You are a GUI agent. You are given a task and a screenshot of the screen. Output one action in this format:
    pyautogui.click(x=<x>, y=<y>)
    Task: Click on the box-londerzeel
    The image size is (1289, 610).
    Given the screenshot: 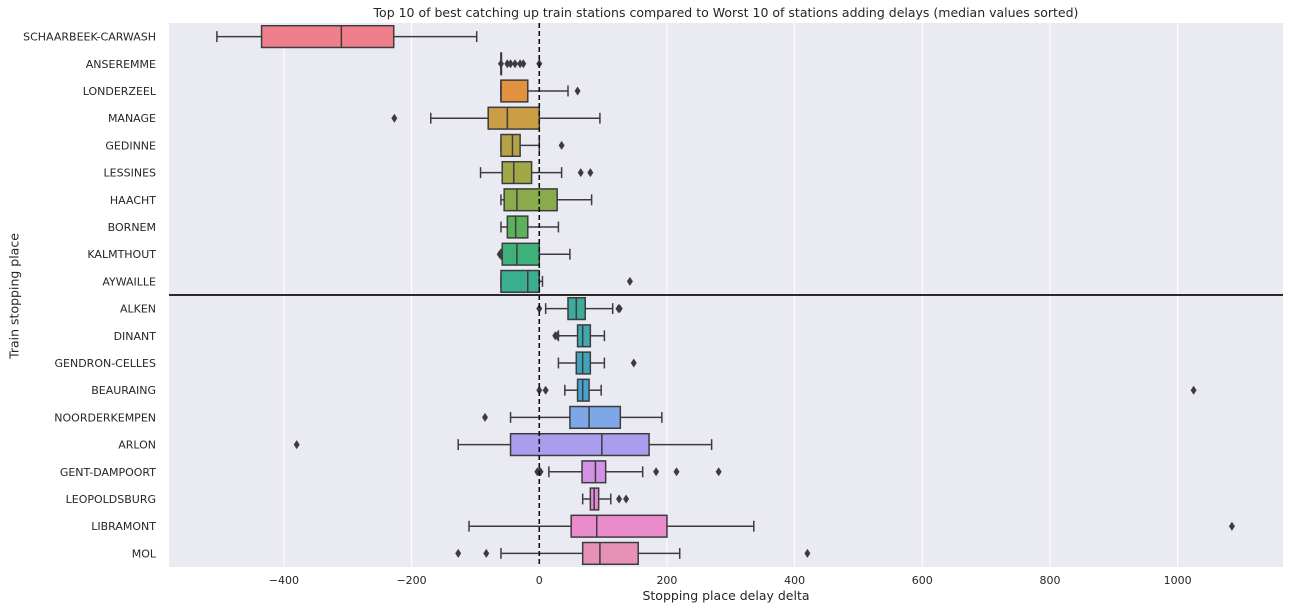 What is the action you would take?
    pyautogui.click(x=540, y=91)
    